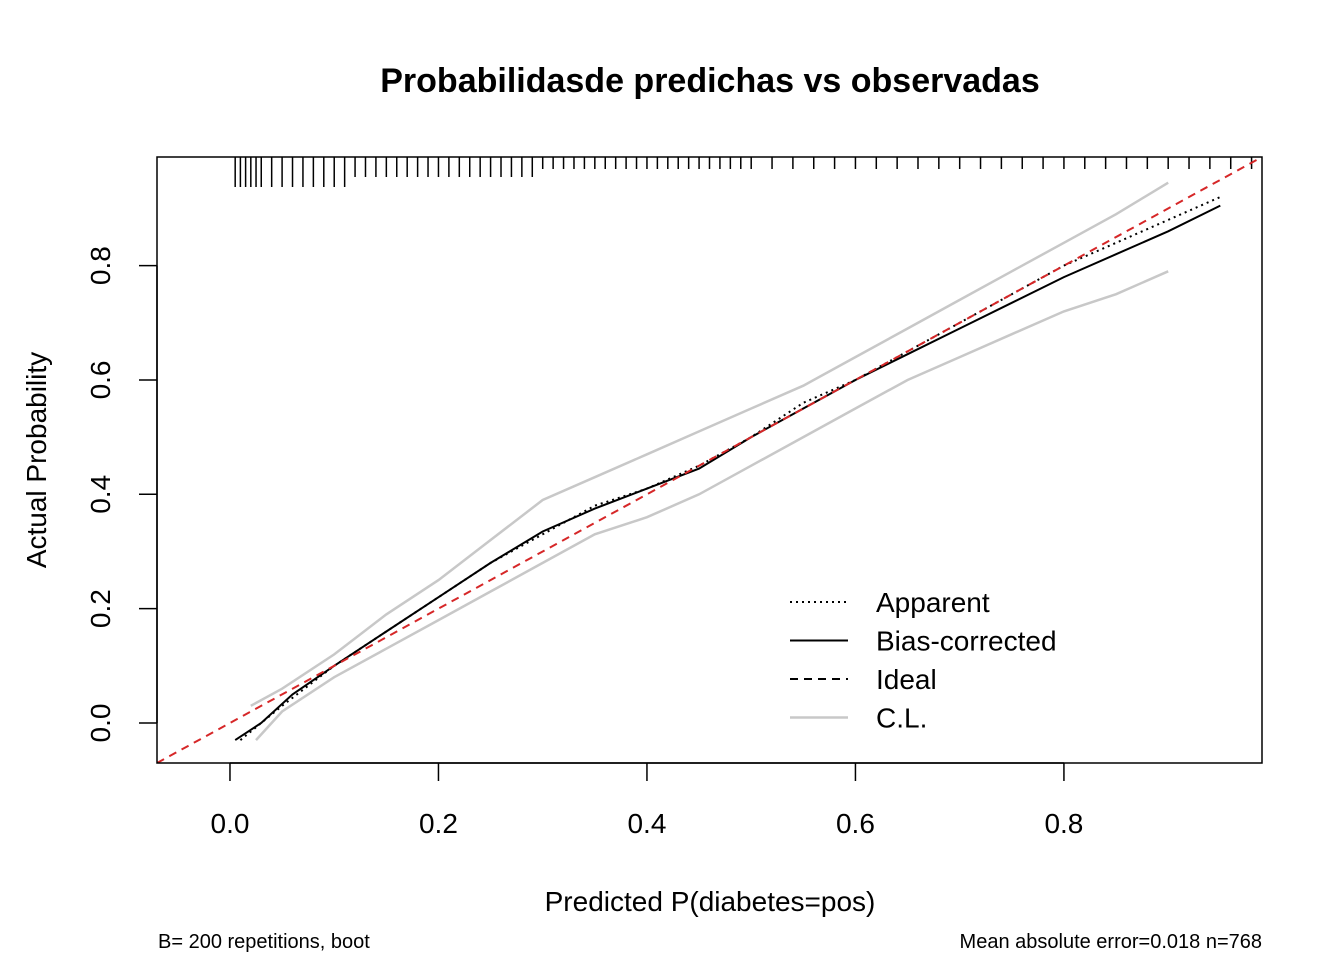 This screenshot has height=960, width=1344. I want to click on x-tick-label: 0.0, so click(230, 823).